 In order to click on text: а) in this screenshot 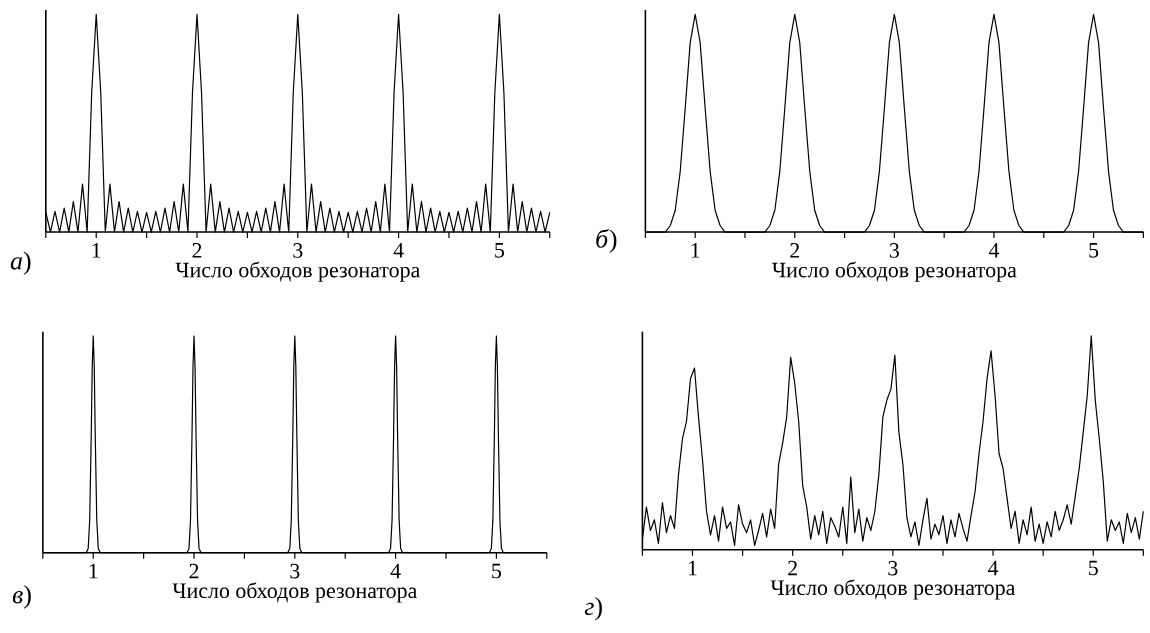, I will do `click(20, 263)`.